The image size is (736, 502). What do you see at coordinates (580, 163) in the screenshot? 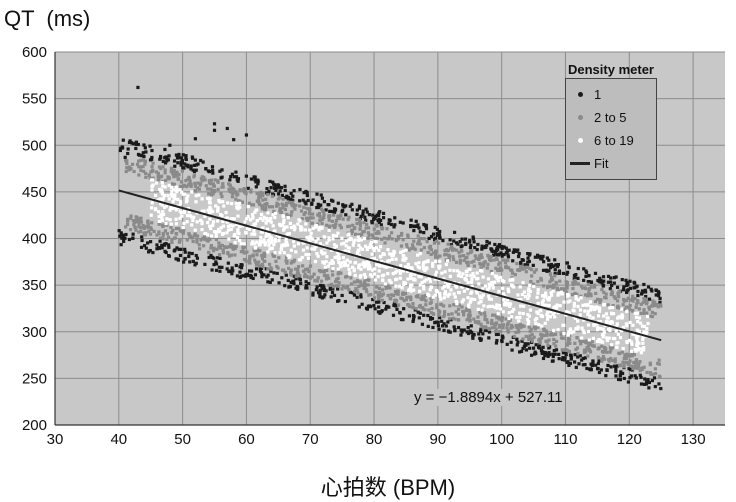
I see `legend-symbol-line` at bounding box center [580, 163].